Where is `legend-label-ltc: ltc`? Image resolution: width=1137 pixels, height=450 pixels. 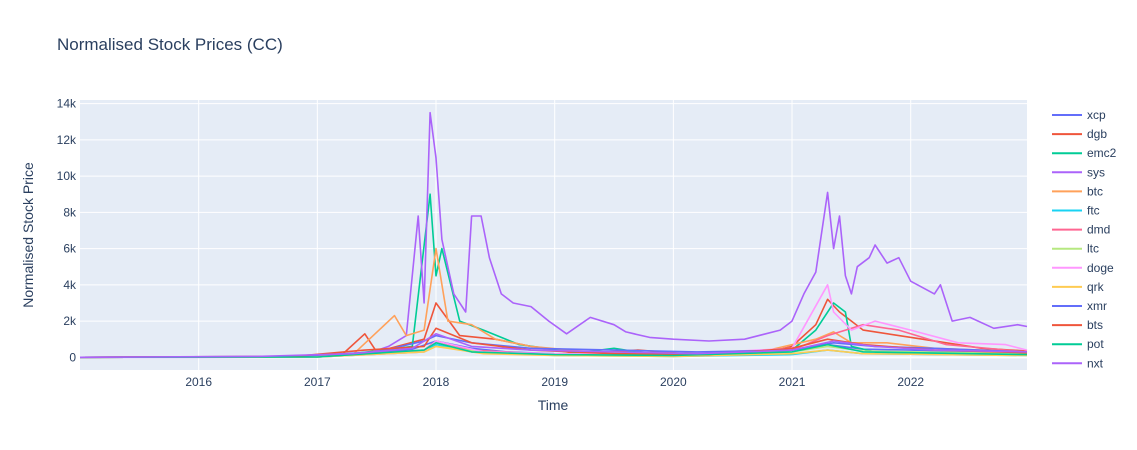 legend-label-ltc: ltc is located at coordinates (1093, 249).